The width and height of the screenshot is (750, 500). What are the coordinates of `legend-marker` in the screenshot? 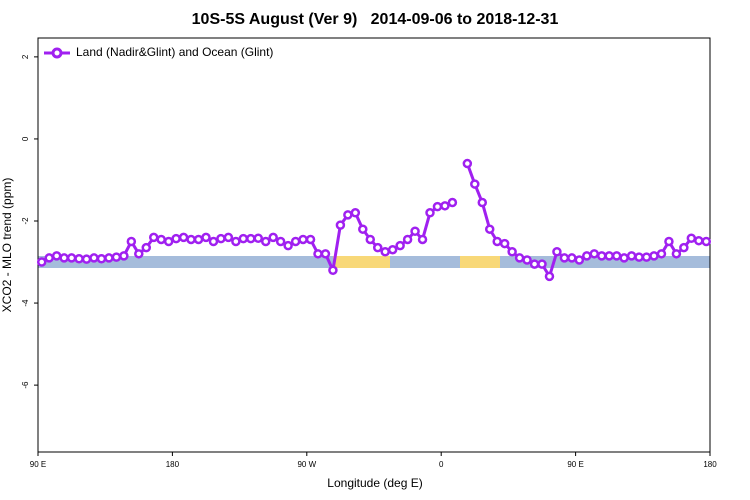 It's located at (57, 53).